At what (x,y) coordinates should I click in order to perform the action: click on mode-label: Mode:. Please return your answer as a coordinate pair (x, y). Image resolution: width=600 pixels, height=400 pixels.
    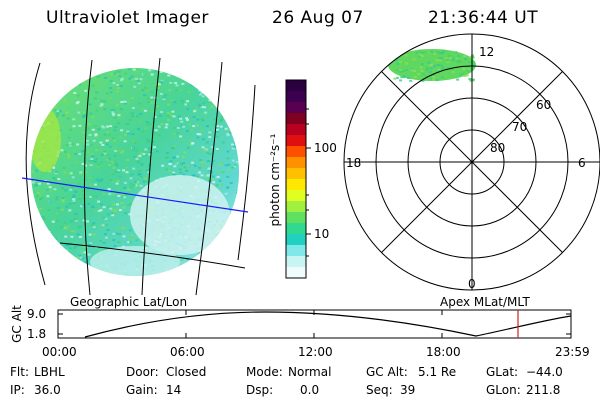
    Looking at the image, I should click on (264, 372).